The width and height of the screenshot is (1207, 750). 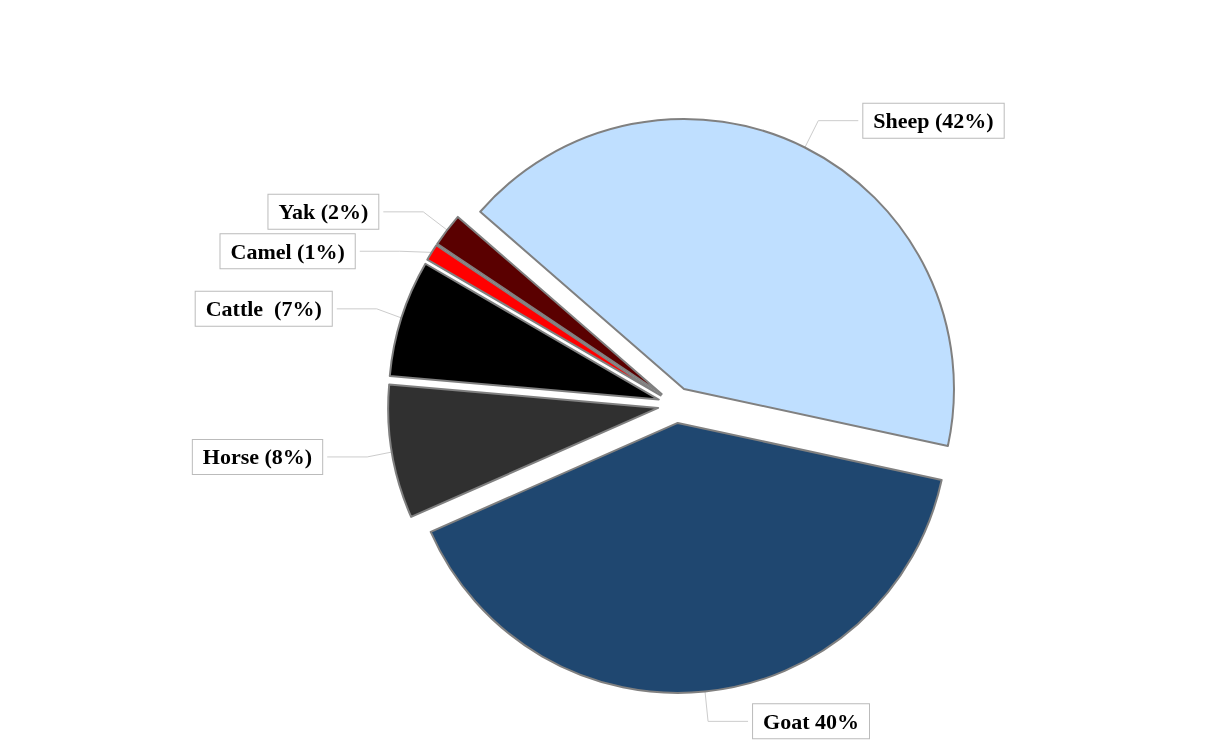 What do you see at coordinates (323, 212) in the screenshot?
I see `slice-label: Yak (2%)` at bounding box center [323, 212].